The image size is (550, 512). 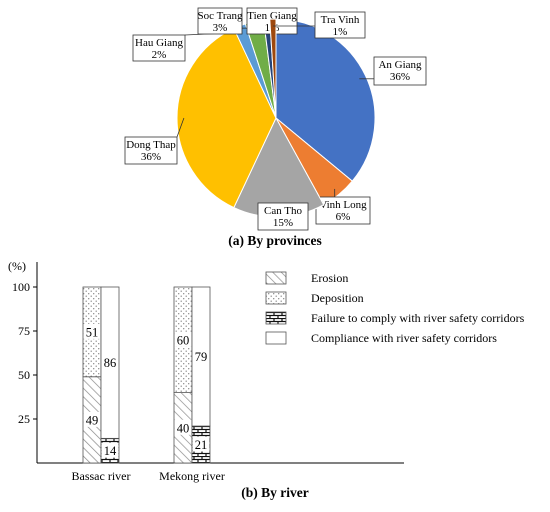 I want to click on pie-slice-dong-thap, so click(x=226, y=118).